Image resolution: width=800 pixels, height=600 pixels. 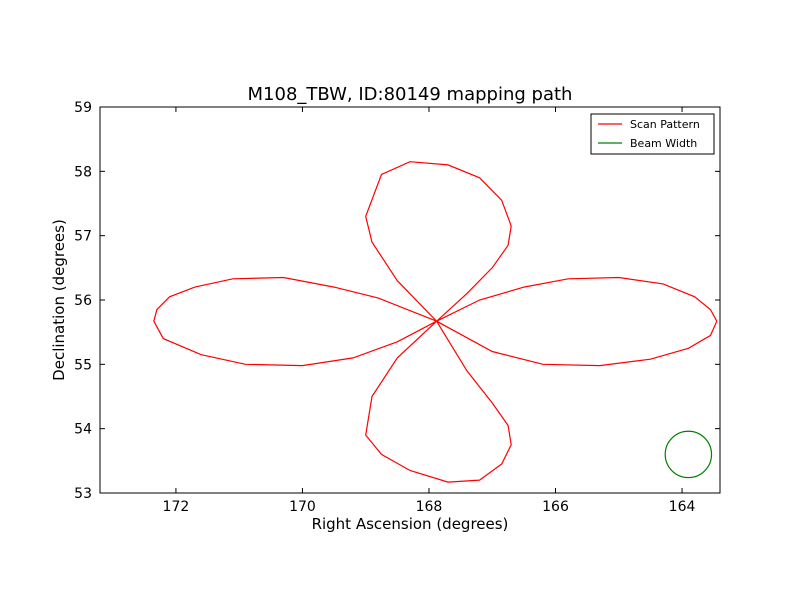 I want to click on y-tick-label: 54, so click(x=83, y=430).